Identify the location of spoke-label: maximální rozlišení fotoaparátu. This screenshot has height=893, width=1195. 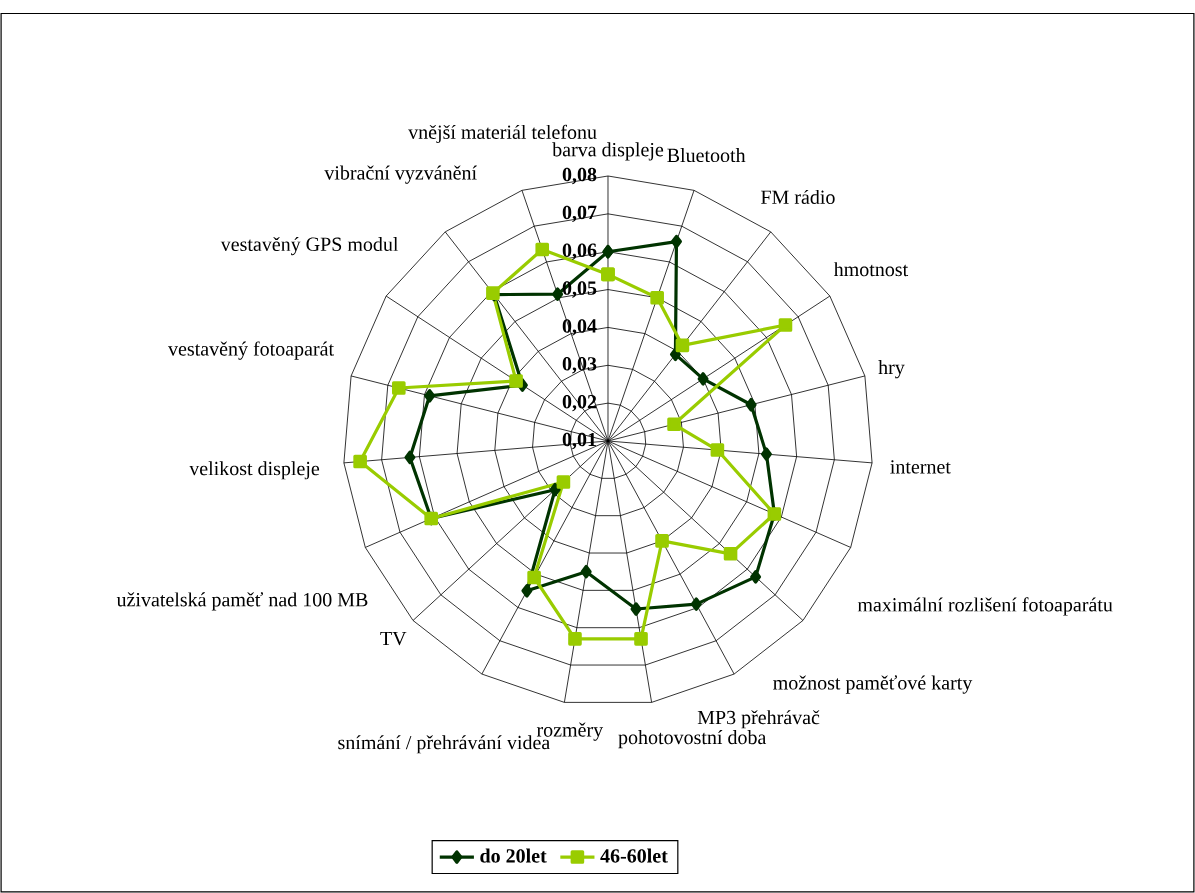
(985, 606).